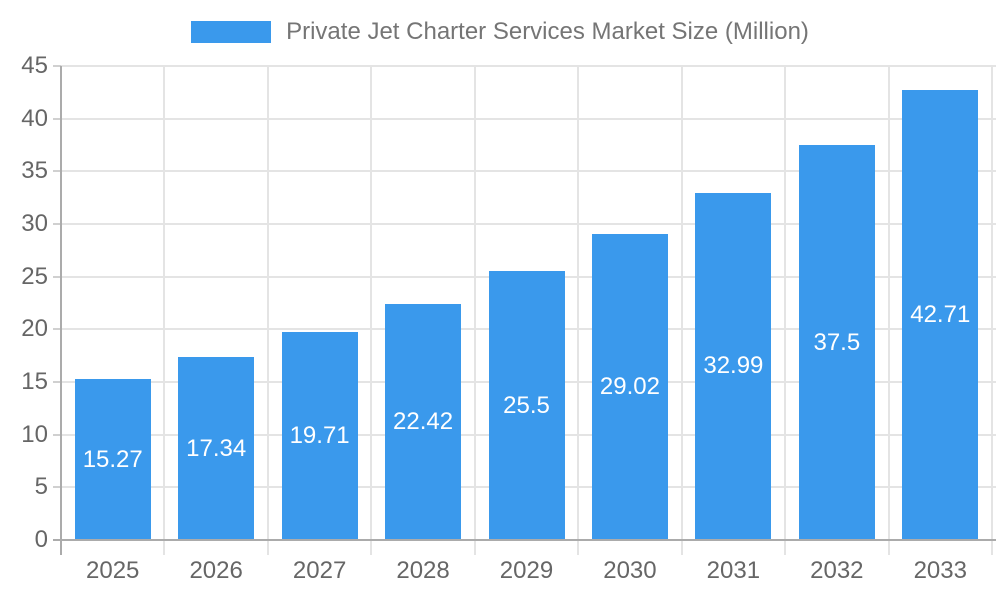 This screenshot has height=600, width=1000. Describe the element at coordinates (34, 276) in the screenshot. I see `y-tick-label: 25` at that location.